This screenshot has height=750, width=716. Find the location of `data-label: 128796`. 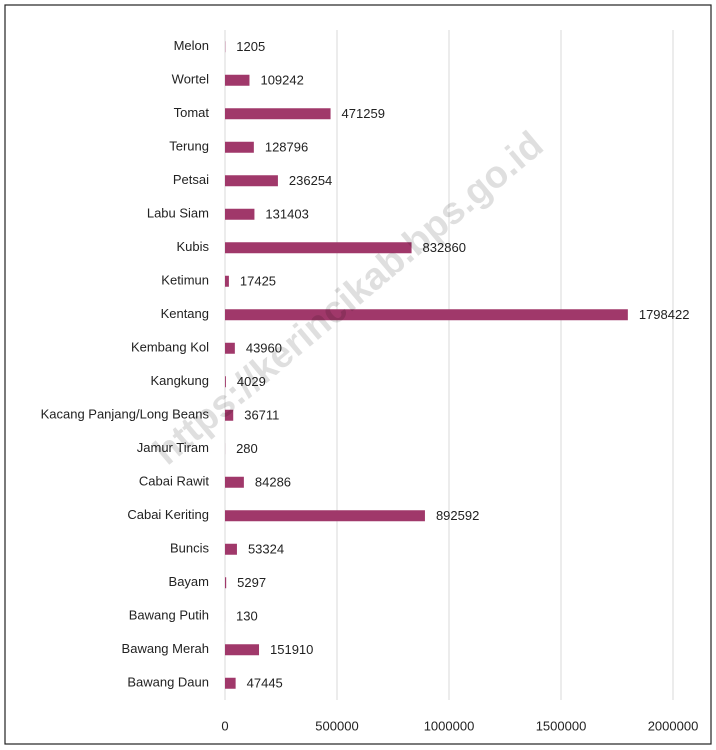

data-label: 128796 is located at coordinates (286, 147).